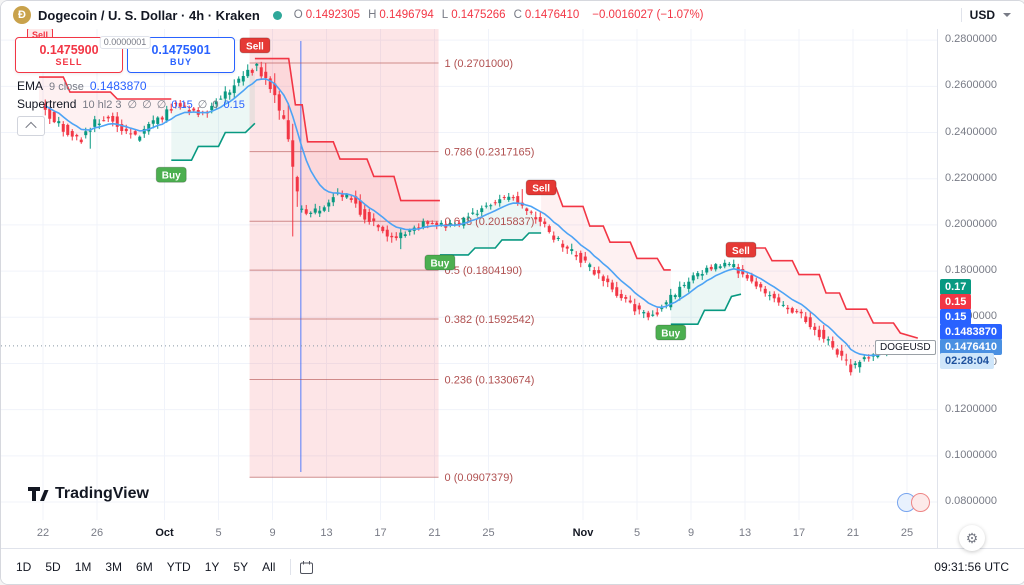 This screenshot has width=1024, height=585. Describe the element at coordinates (298, 15) in the screenshot. I see `ohlc-label: O` at that location.